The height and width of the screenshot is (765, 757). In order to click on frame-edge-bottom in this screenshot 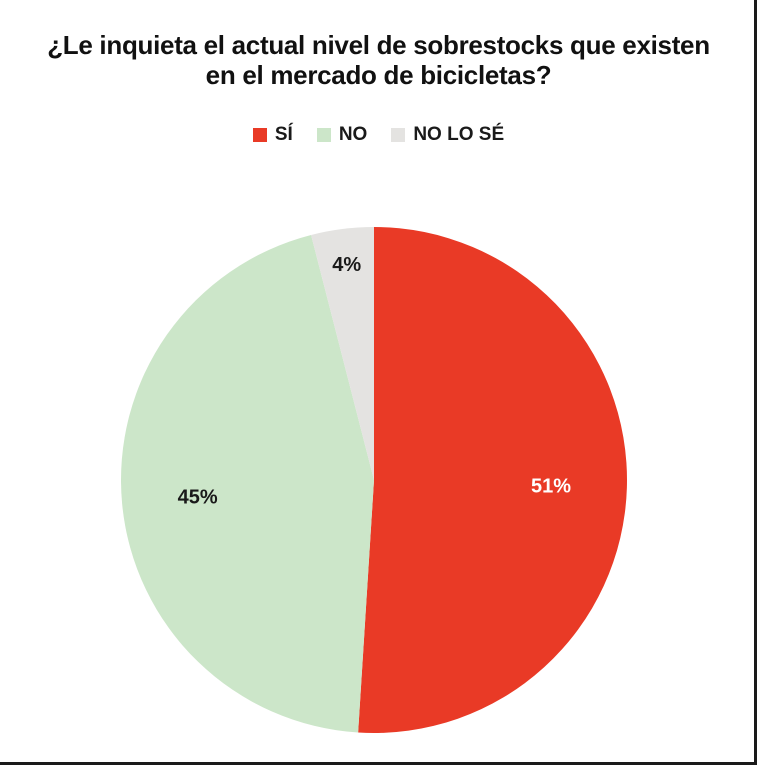, I will do `click(378, 763)`.